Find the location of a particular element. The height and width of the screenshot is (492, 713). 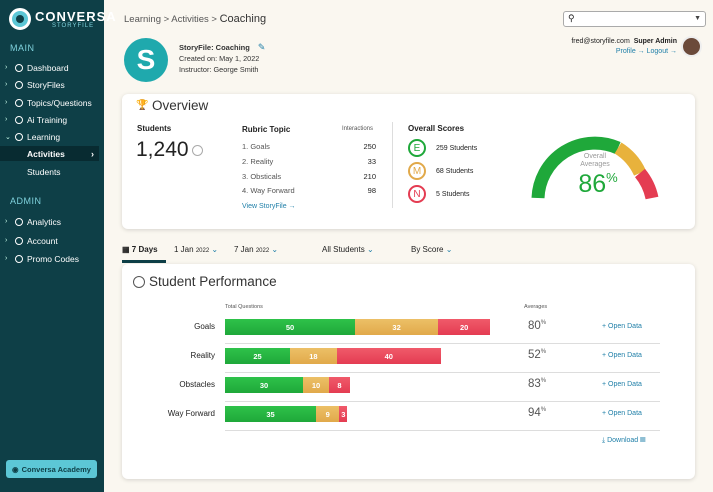

bar-segment: 50 is located at coordinates (290, 327).